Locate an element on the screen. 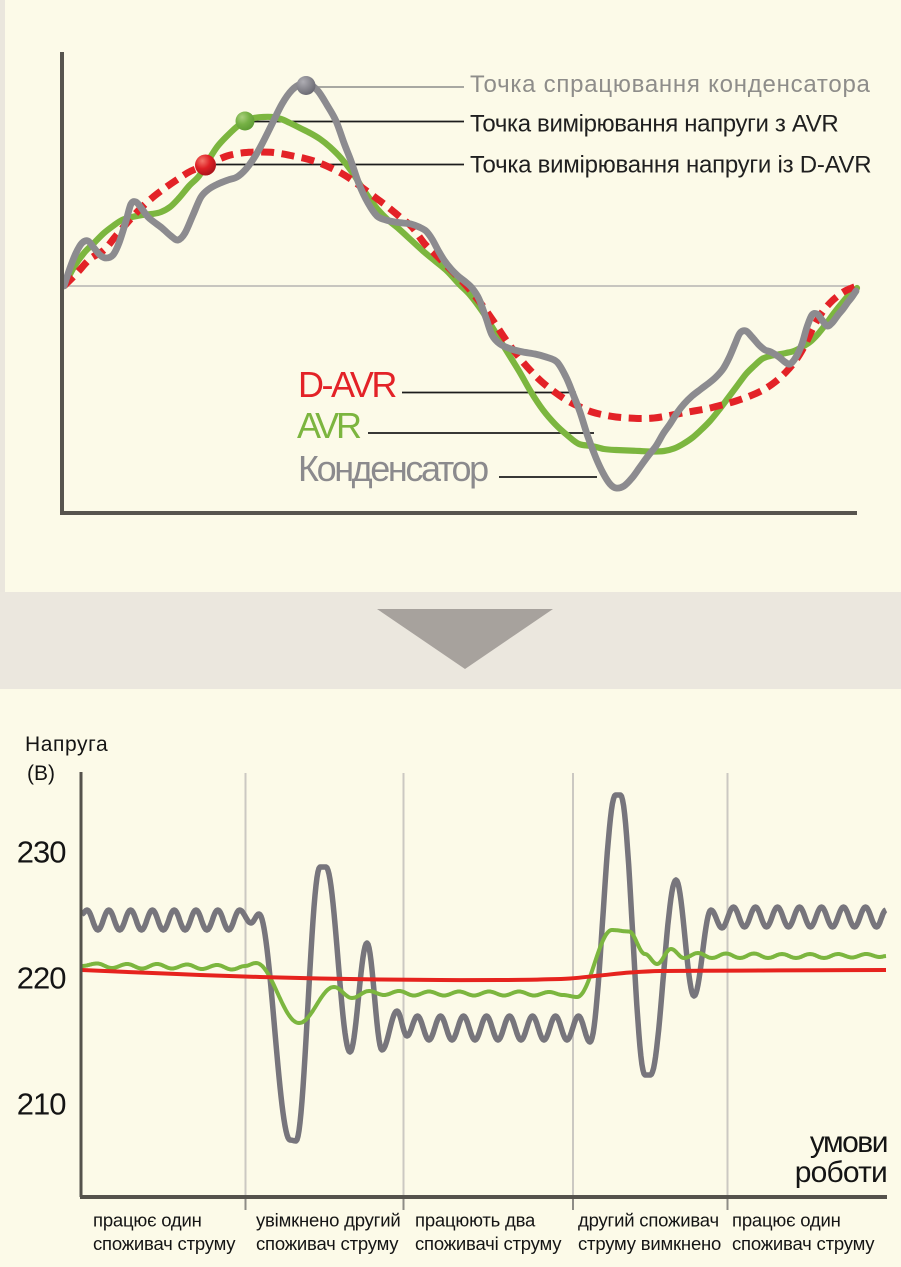  svg-text: (В) is located at coordinates (41, 773).